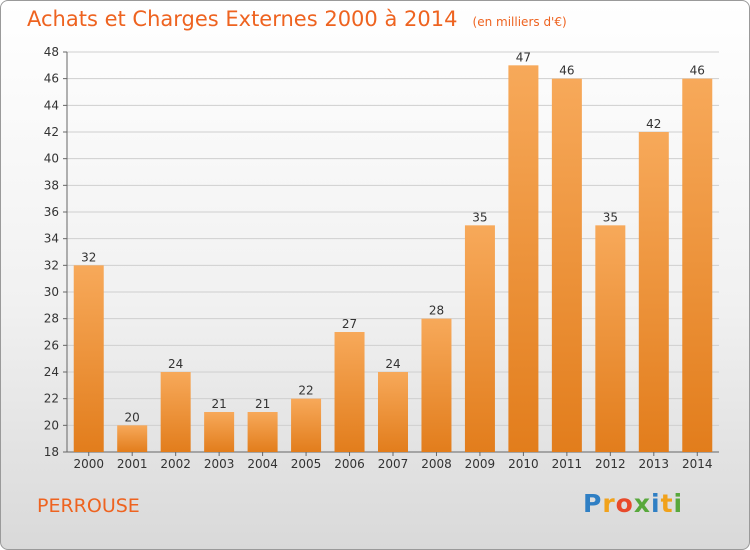 The height and width of the screenshot is (550, 750). What do you see at coordinates (436, 311) in the screenshot?
I see `bar-value-label: 28` at bounding box center [436, 311].